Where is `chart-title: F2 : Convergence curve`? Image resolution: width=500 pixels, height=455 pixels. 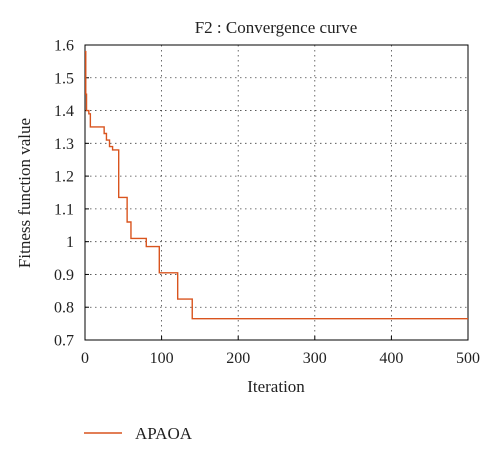
chart-title: F2 : Convergence curve is located at coordinates (276, 27).